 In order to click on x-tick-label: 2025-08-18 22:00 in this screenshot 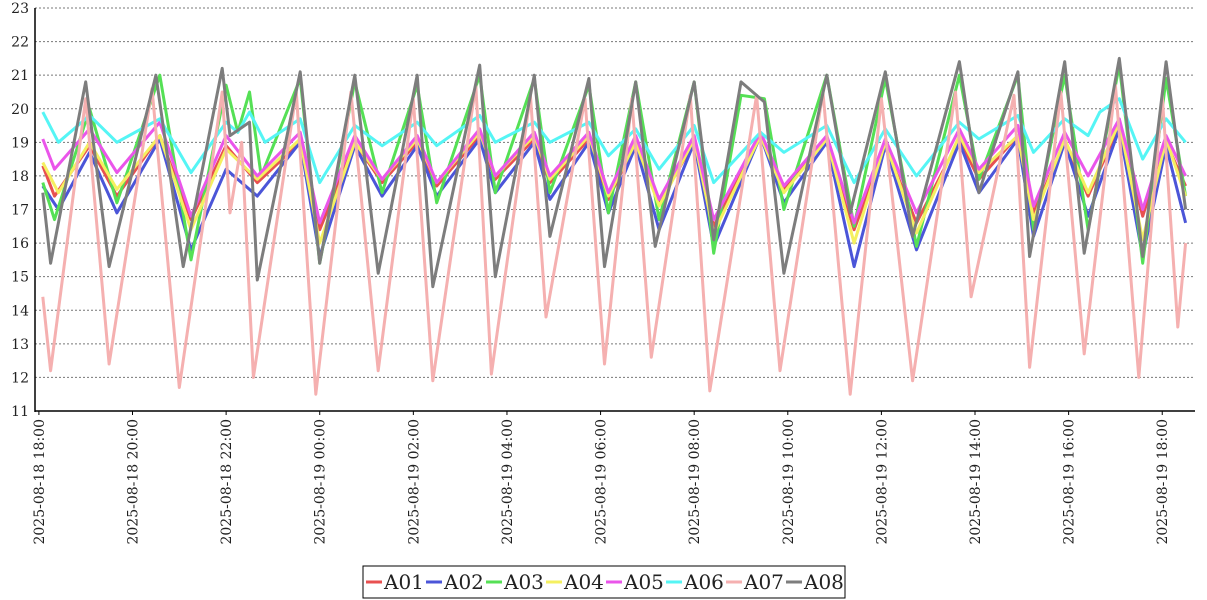, I will do `click(227, 482)`.